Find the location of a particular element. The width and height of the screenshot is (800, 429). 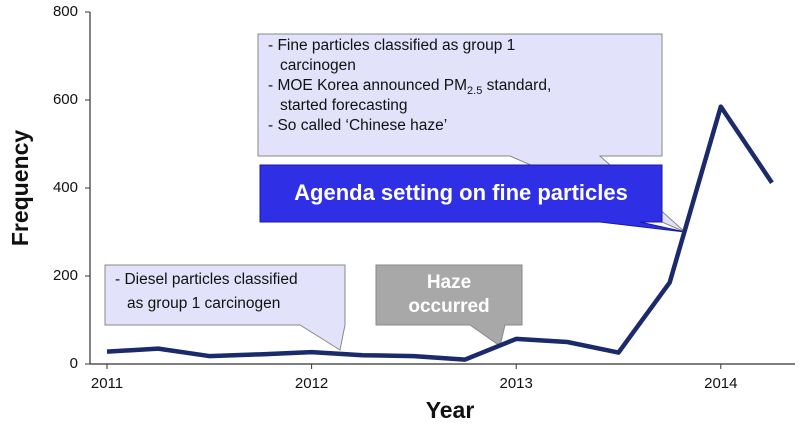

y-tick-label: 600 is located at coordinates (65, 99).